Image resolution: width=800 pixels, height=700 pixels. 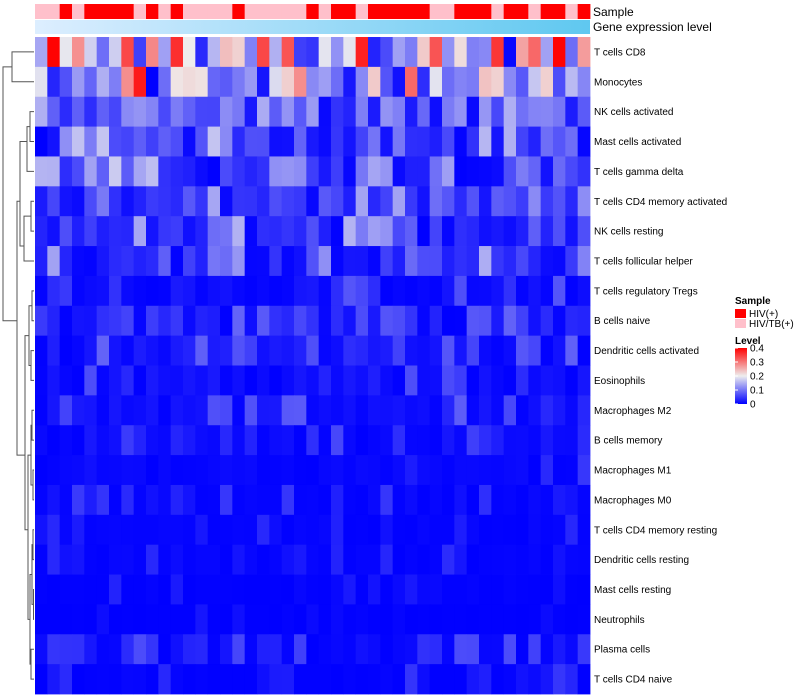 I want to click on row-label: T cells regulatory Tregs, so click(x=646, y=291).